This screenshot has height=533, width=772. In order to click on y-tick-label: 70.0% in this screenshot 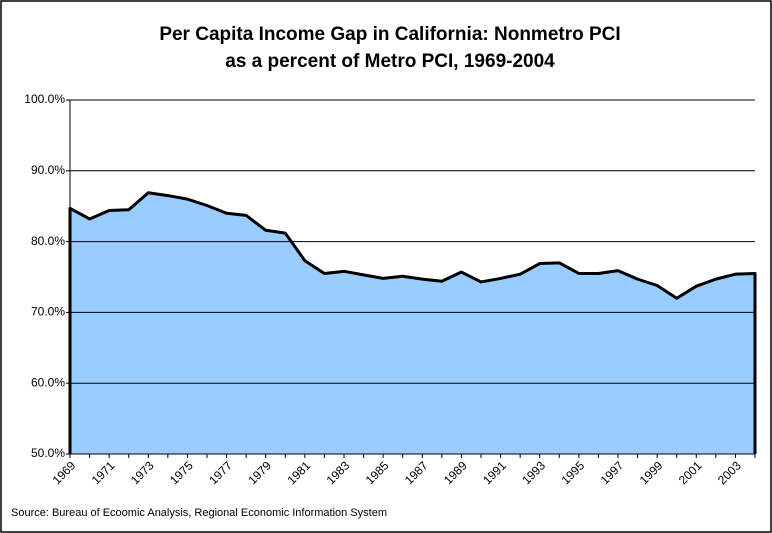, I will do `click(48, 312)`.